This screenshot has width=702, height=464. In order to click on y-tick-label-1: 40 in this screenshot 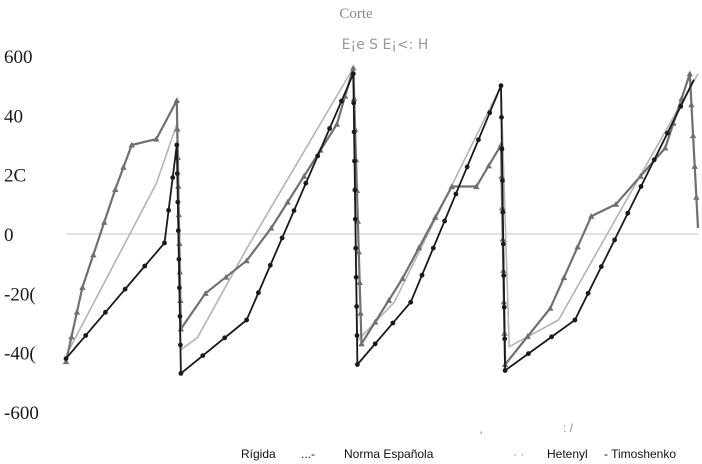, I will do `click(13, 116)`.